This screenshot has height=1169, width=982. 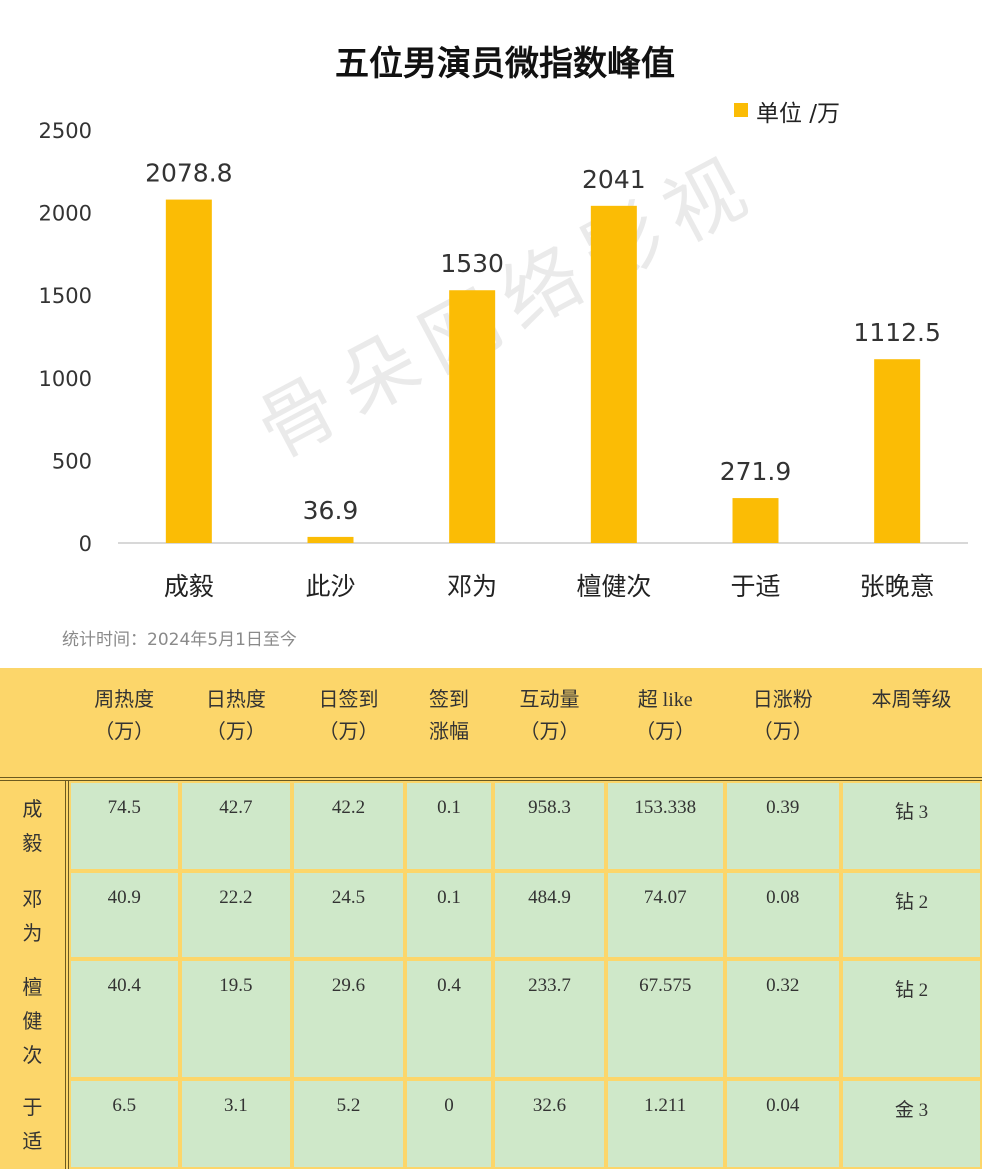 What do you see at coordinates (331, 510) in the screenshot?
I see `data-label: 36.9` at bounding box center [331, 510].